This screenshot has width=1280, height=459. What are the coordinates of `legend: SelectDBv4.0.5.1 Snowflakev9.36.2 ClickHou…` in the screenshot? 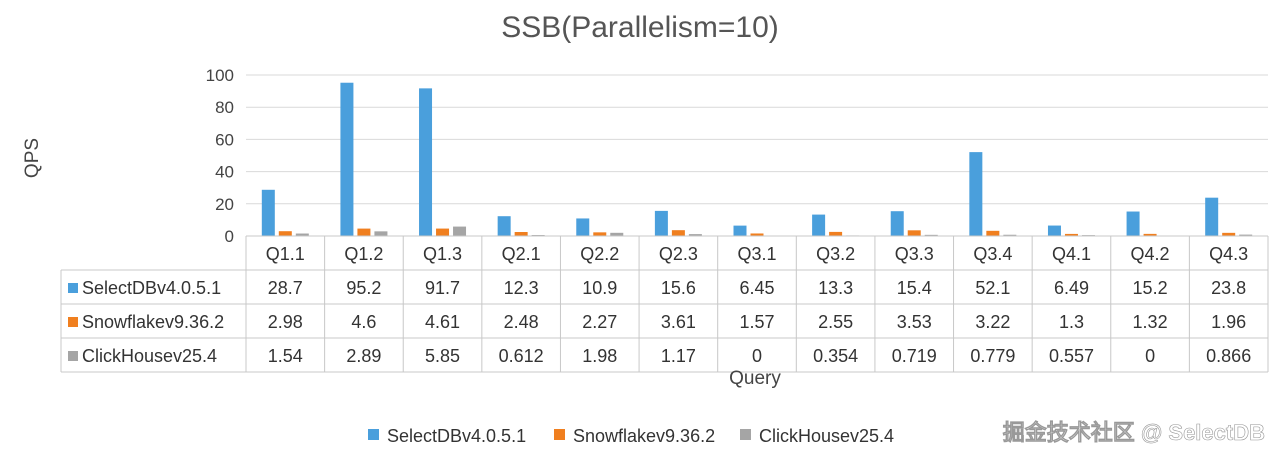 It's located at (631, 436).